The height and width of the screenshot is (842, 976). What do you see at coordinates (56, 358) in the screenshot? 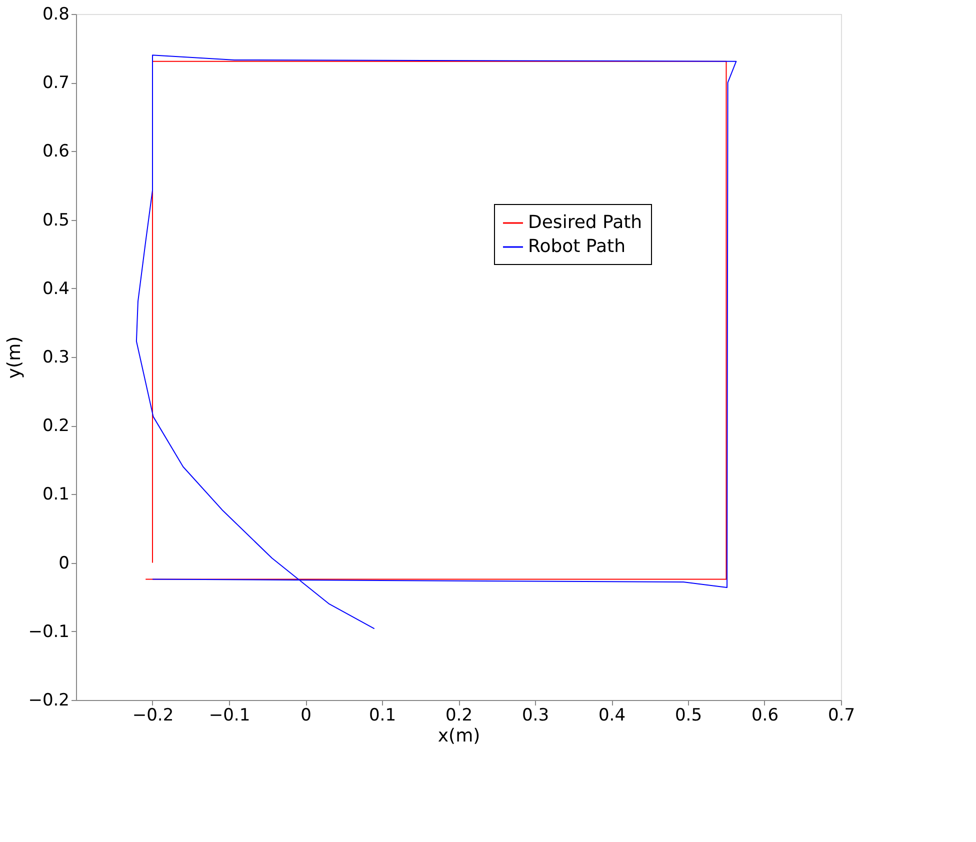
I see `y-tick-label: 0.3` at bounding box center [56, 358].